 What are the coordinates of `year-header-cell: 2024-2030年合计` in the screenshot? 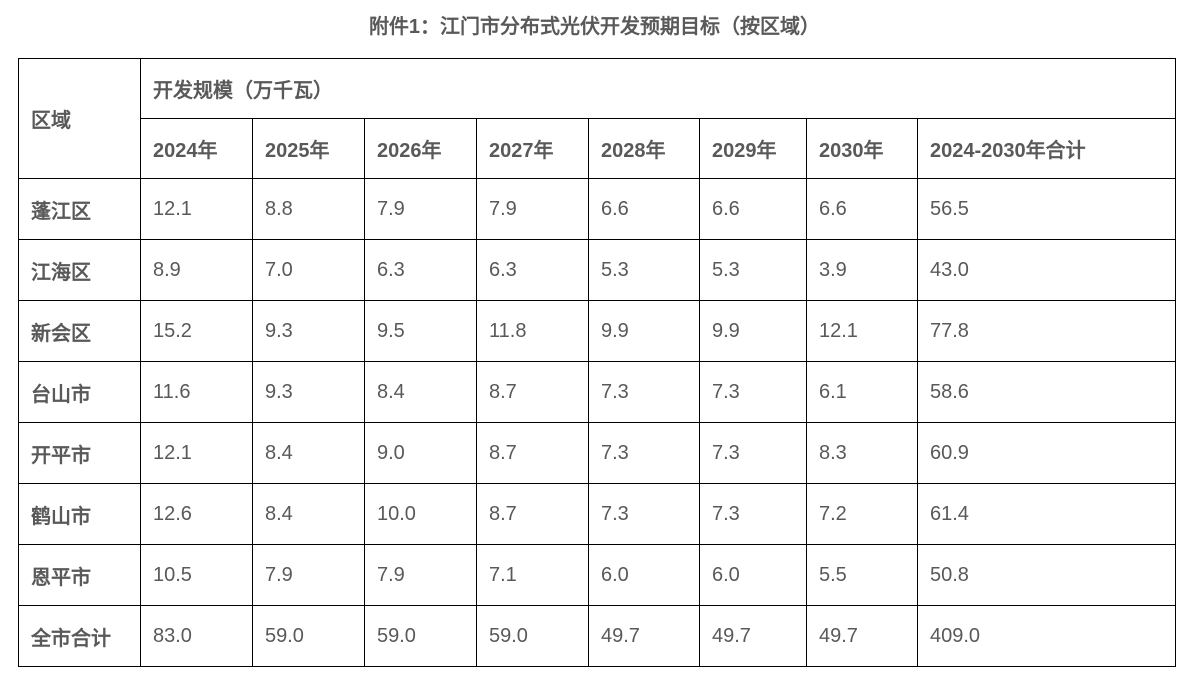 It's located at (1046, 148).